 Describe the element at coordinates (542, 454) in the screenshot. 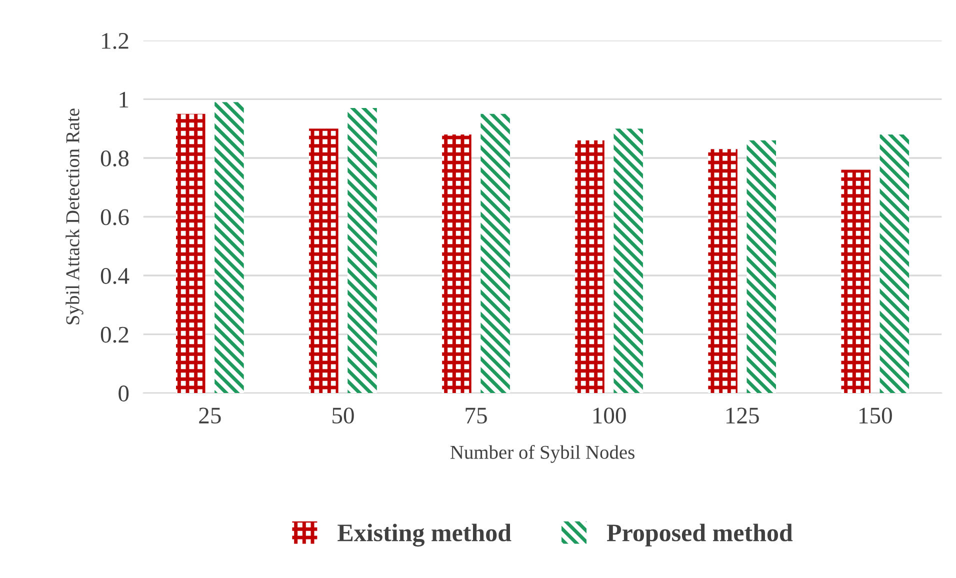

I see `x-axis-title: Number of Sybil Nodes` at that location.